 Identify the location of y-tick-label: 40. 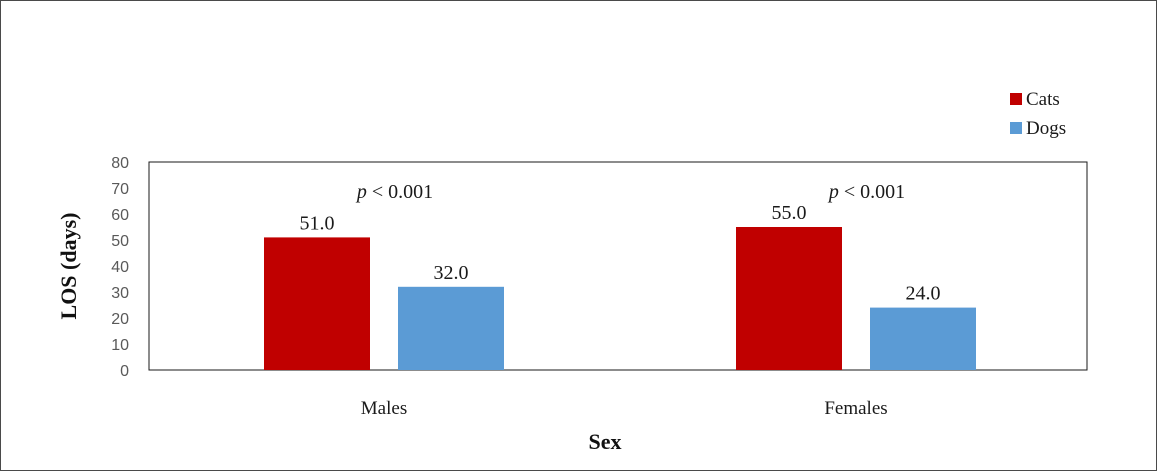
(120, 267).